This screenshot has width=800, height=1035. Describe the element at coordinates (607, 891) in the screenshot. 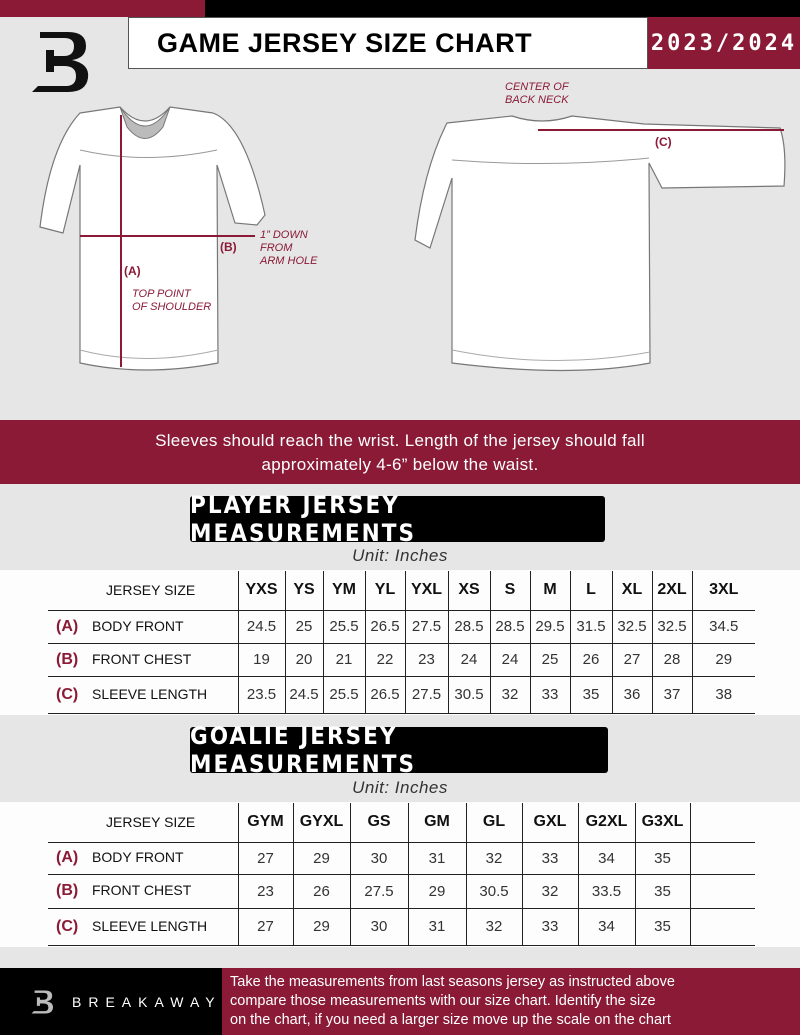

I see `measurement-cell: 33.5` at that location.